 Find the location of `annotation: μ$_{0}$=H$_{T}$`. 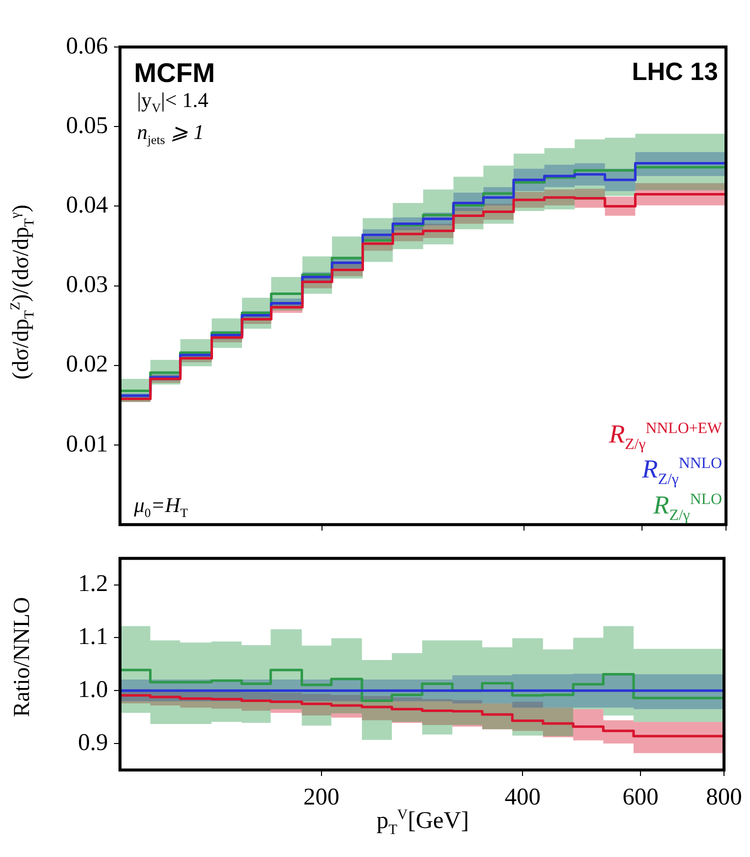

annotation: μ$_{0}$=H$_{T}$ is located at coordinates (161, 507).